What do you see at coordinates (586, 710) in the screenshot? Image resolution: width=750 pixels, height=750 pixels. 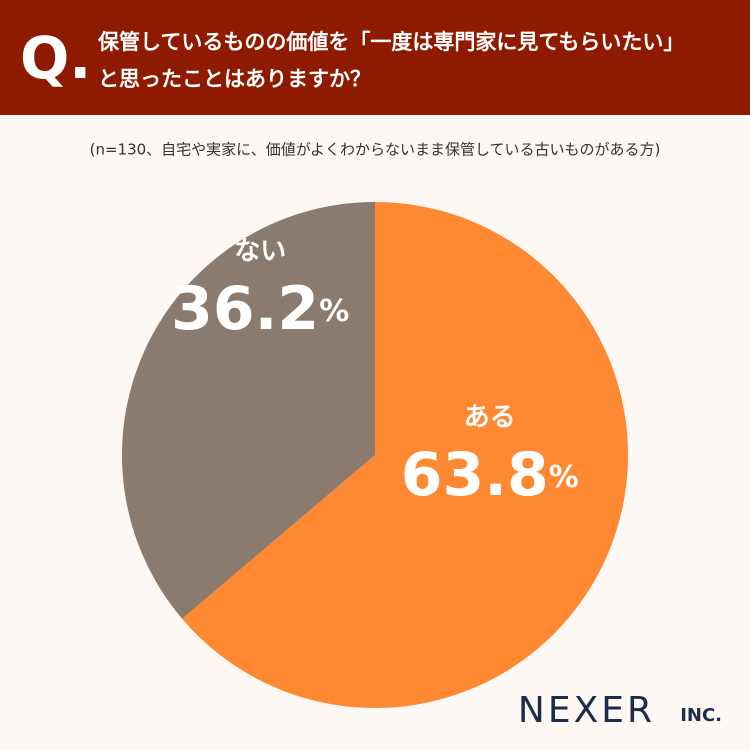 I see `brand-logo: NEXER` at bounding box center [586, 710].